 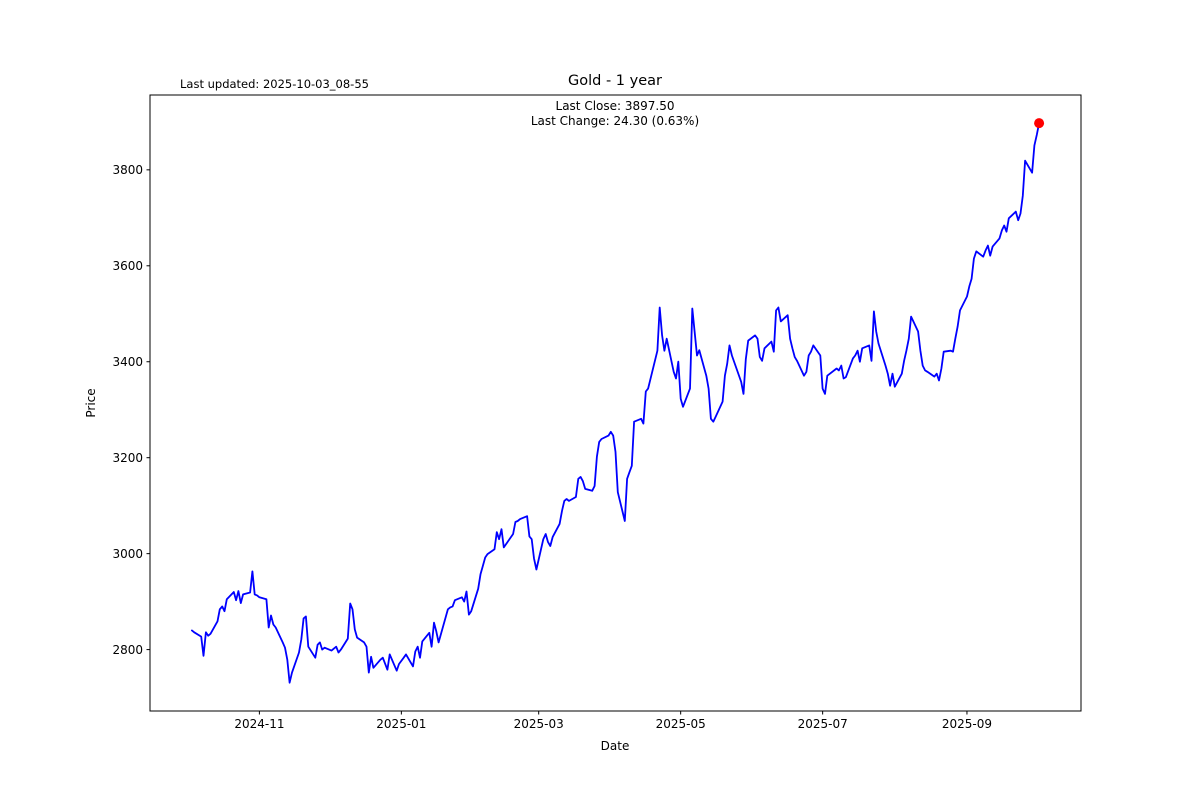 What do you see at coordinates (967, 724) in the screenshot?
I see `x-tick-label: 2025-09` at bounding box center [967, 724].